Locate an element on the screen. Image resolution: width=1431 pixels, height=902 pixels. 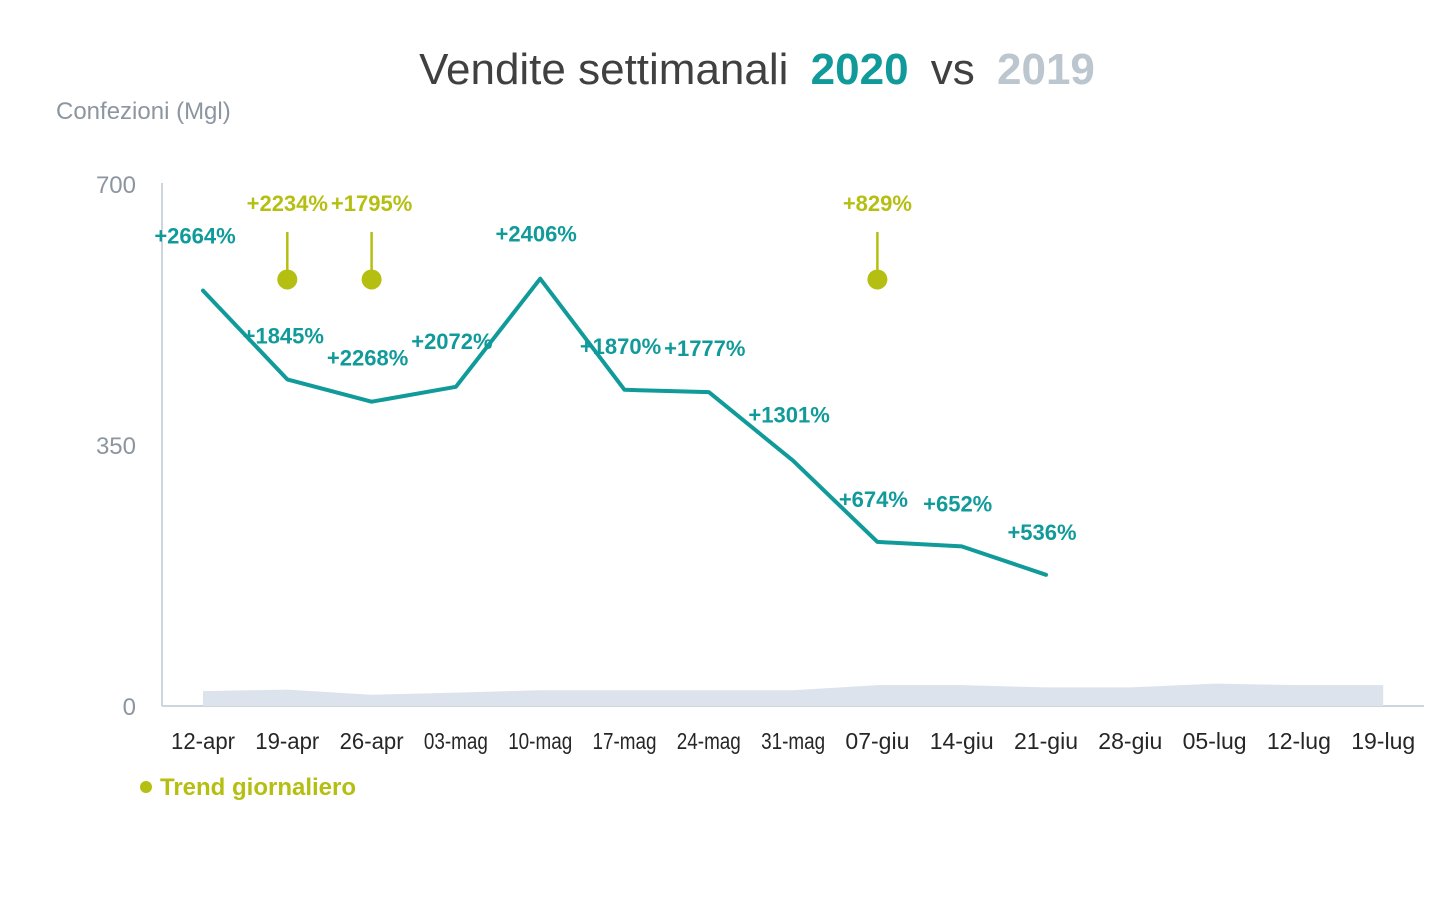
data-label-2020: +1845% is located at coordinates (283, 335).